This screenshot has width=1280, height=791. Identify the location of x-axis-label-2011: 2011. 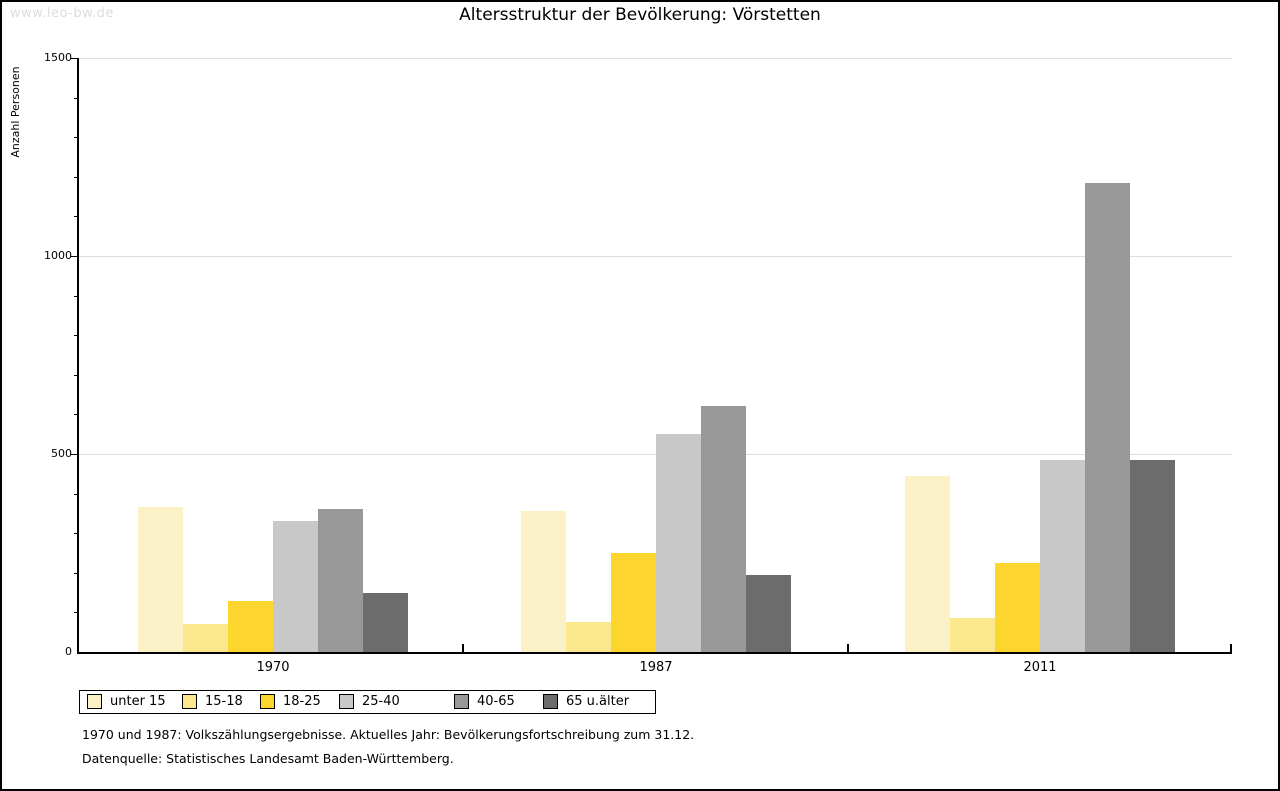
(1040, 667).